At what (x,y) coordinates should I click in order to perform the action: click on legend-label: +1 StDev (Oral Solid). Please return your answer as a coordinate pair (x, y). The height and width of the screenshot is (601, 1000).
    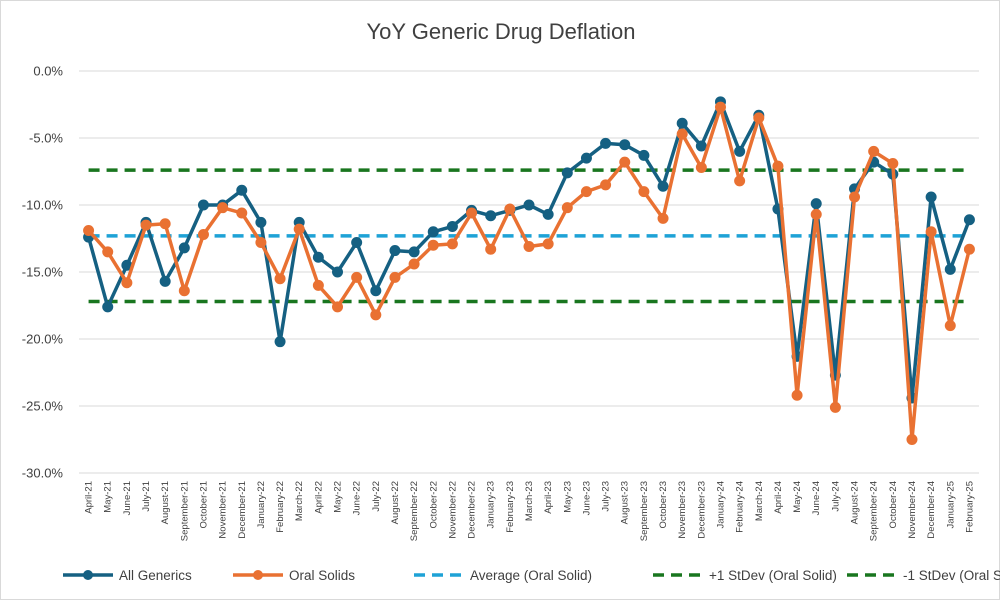
    Looking at the image, I should click on (773, 575).